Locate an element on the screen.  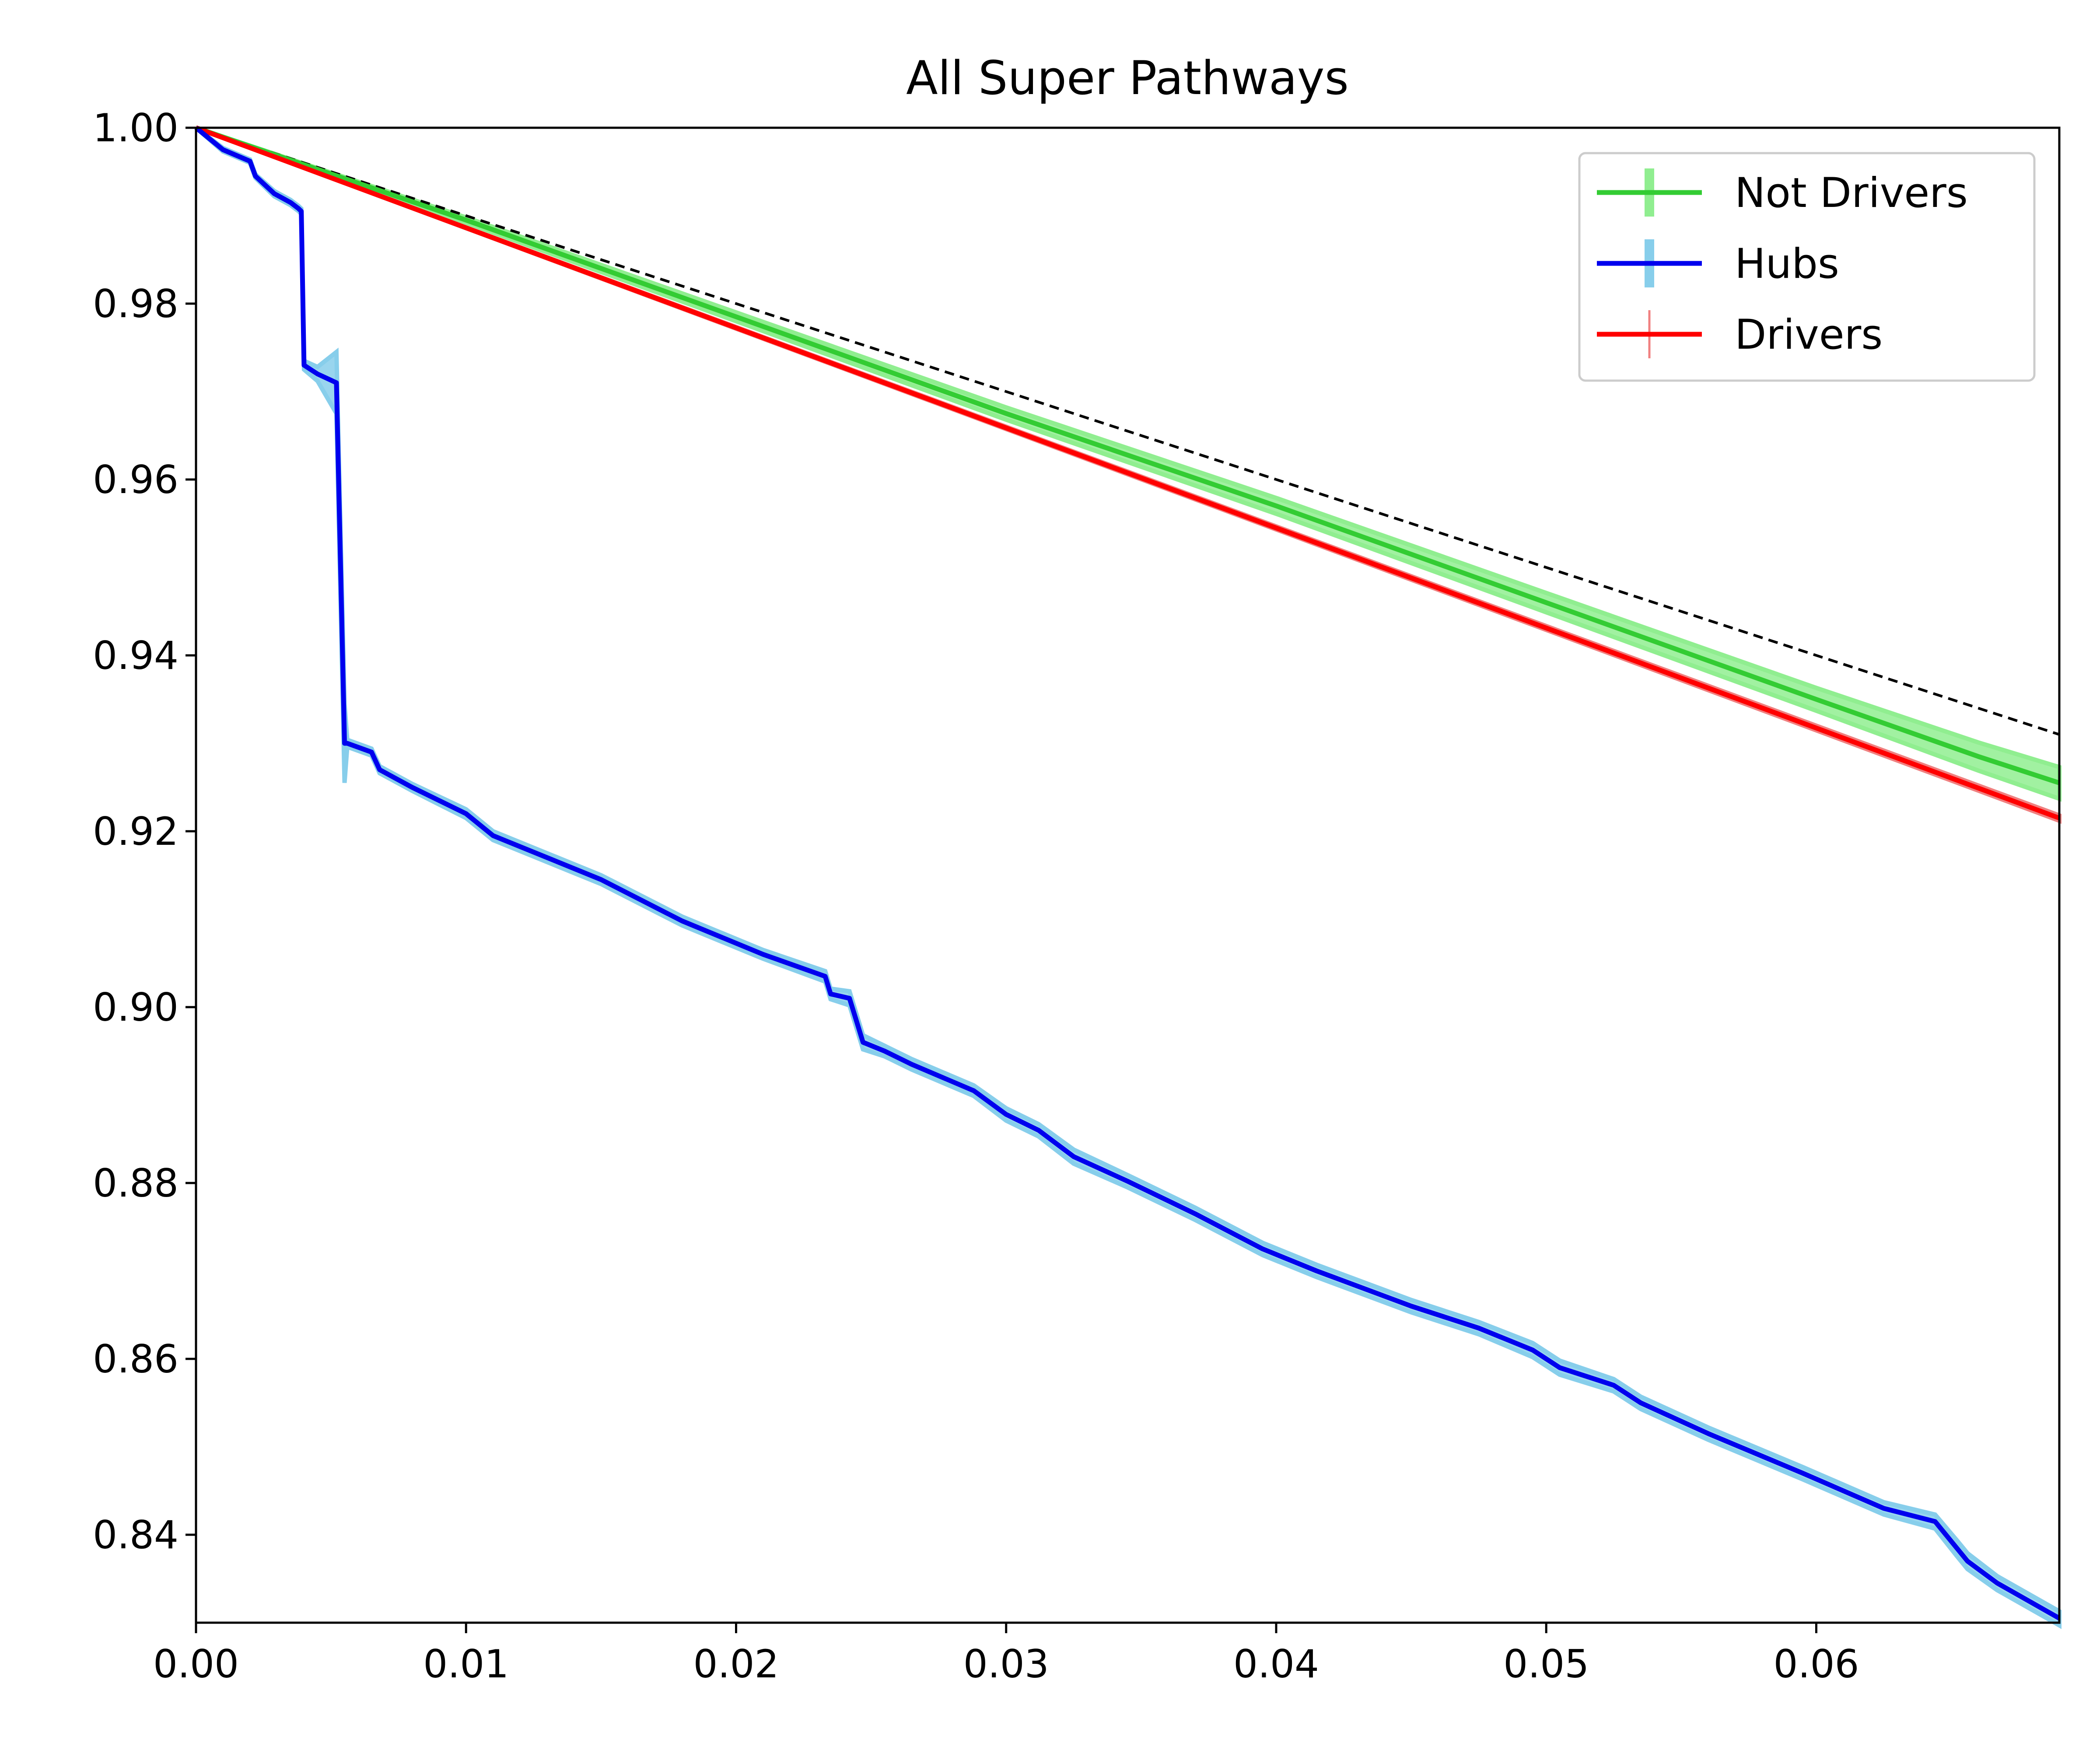
legend: Not Drivers Hubs Drivers is located at coordinates (1807, 267).